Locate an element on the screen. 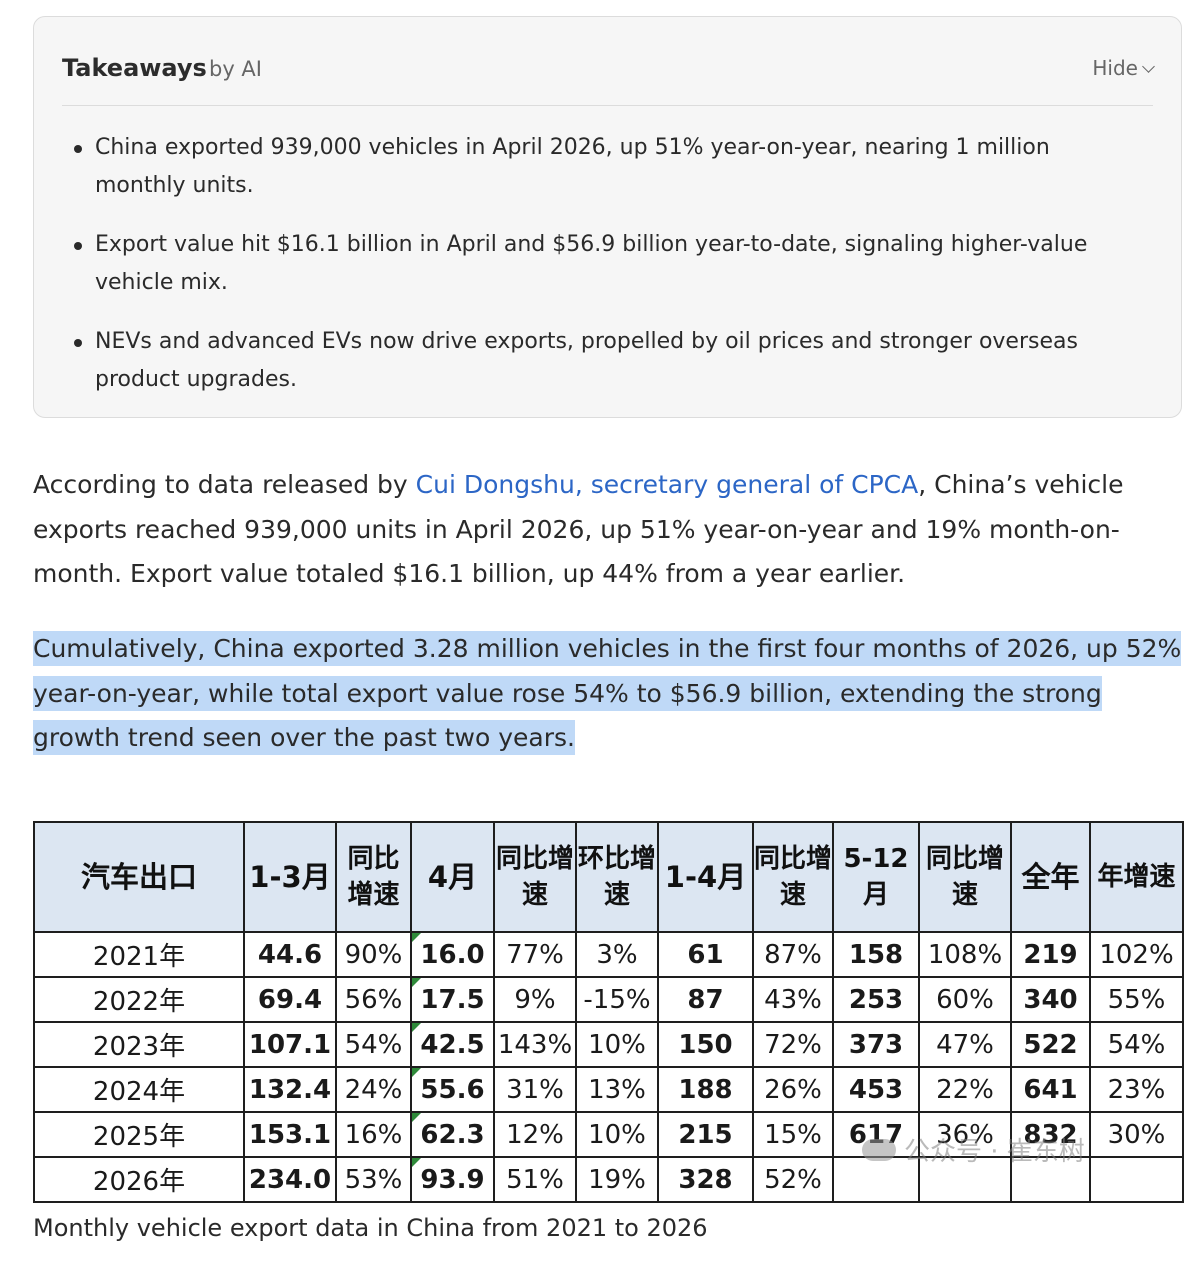 This screenshot has height=1262, width=1200. cell-value: 17.5 is located at coordinates (452, 999).